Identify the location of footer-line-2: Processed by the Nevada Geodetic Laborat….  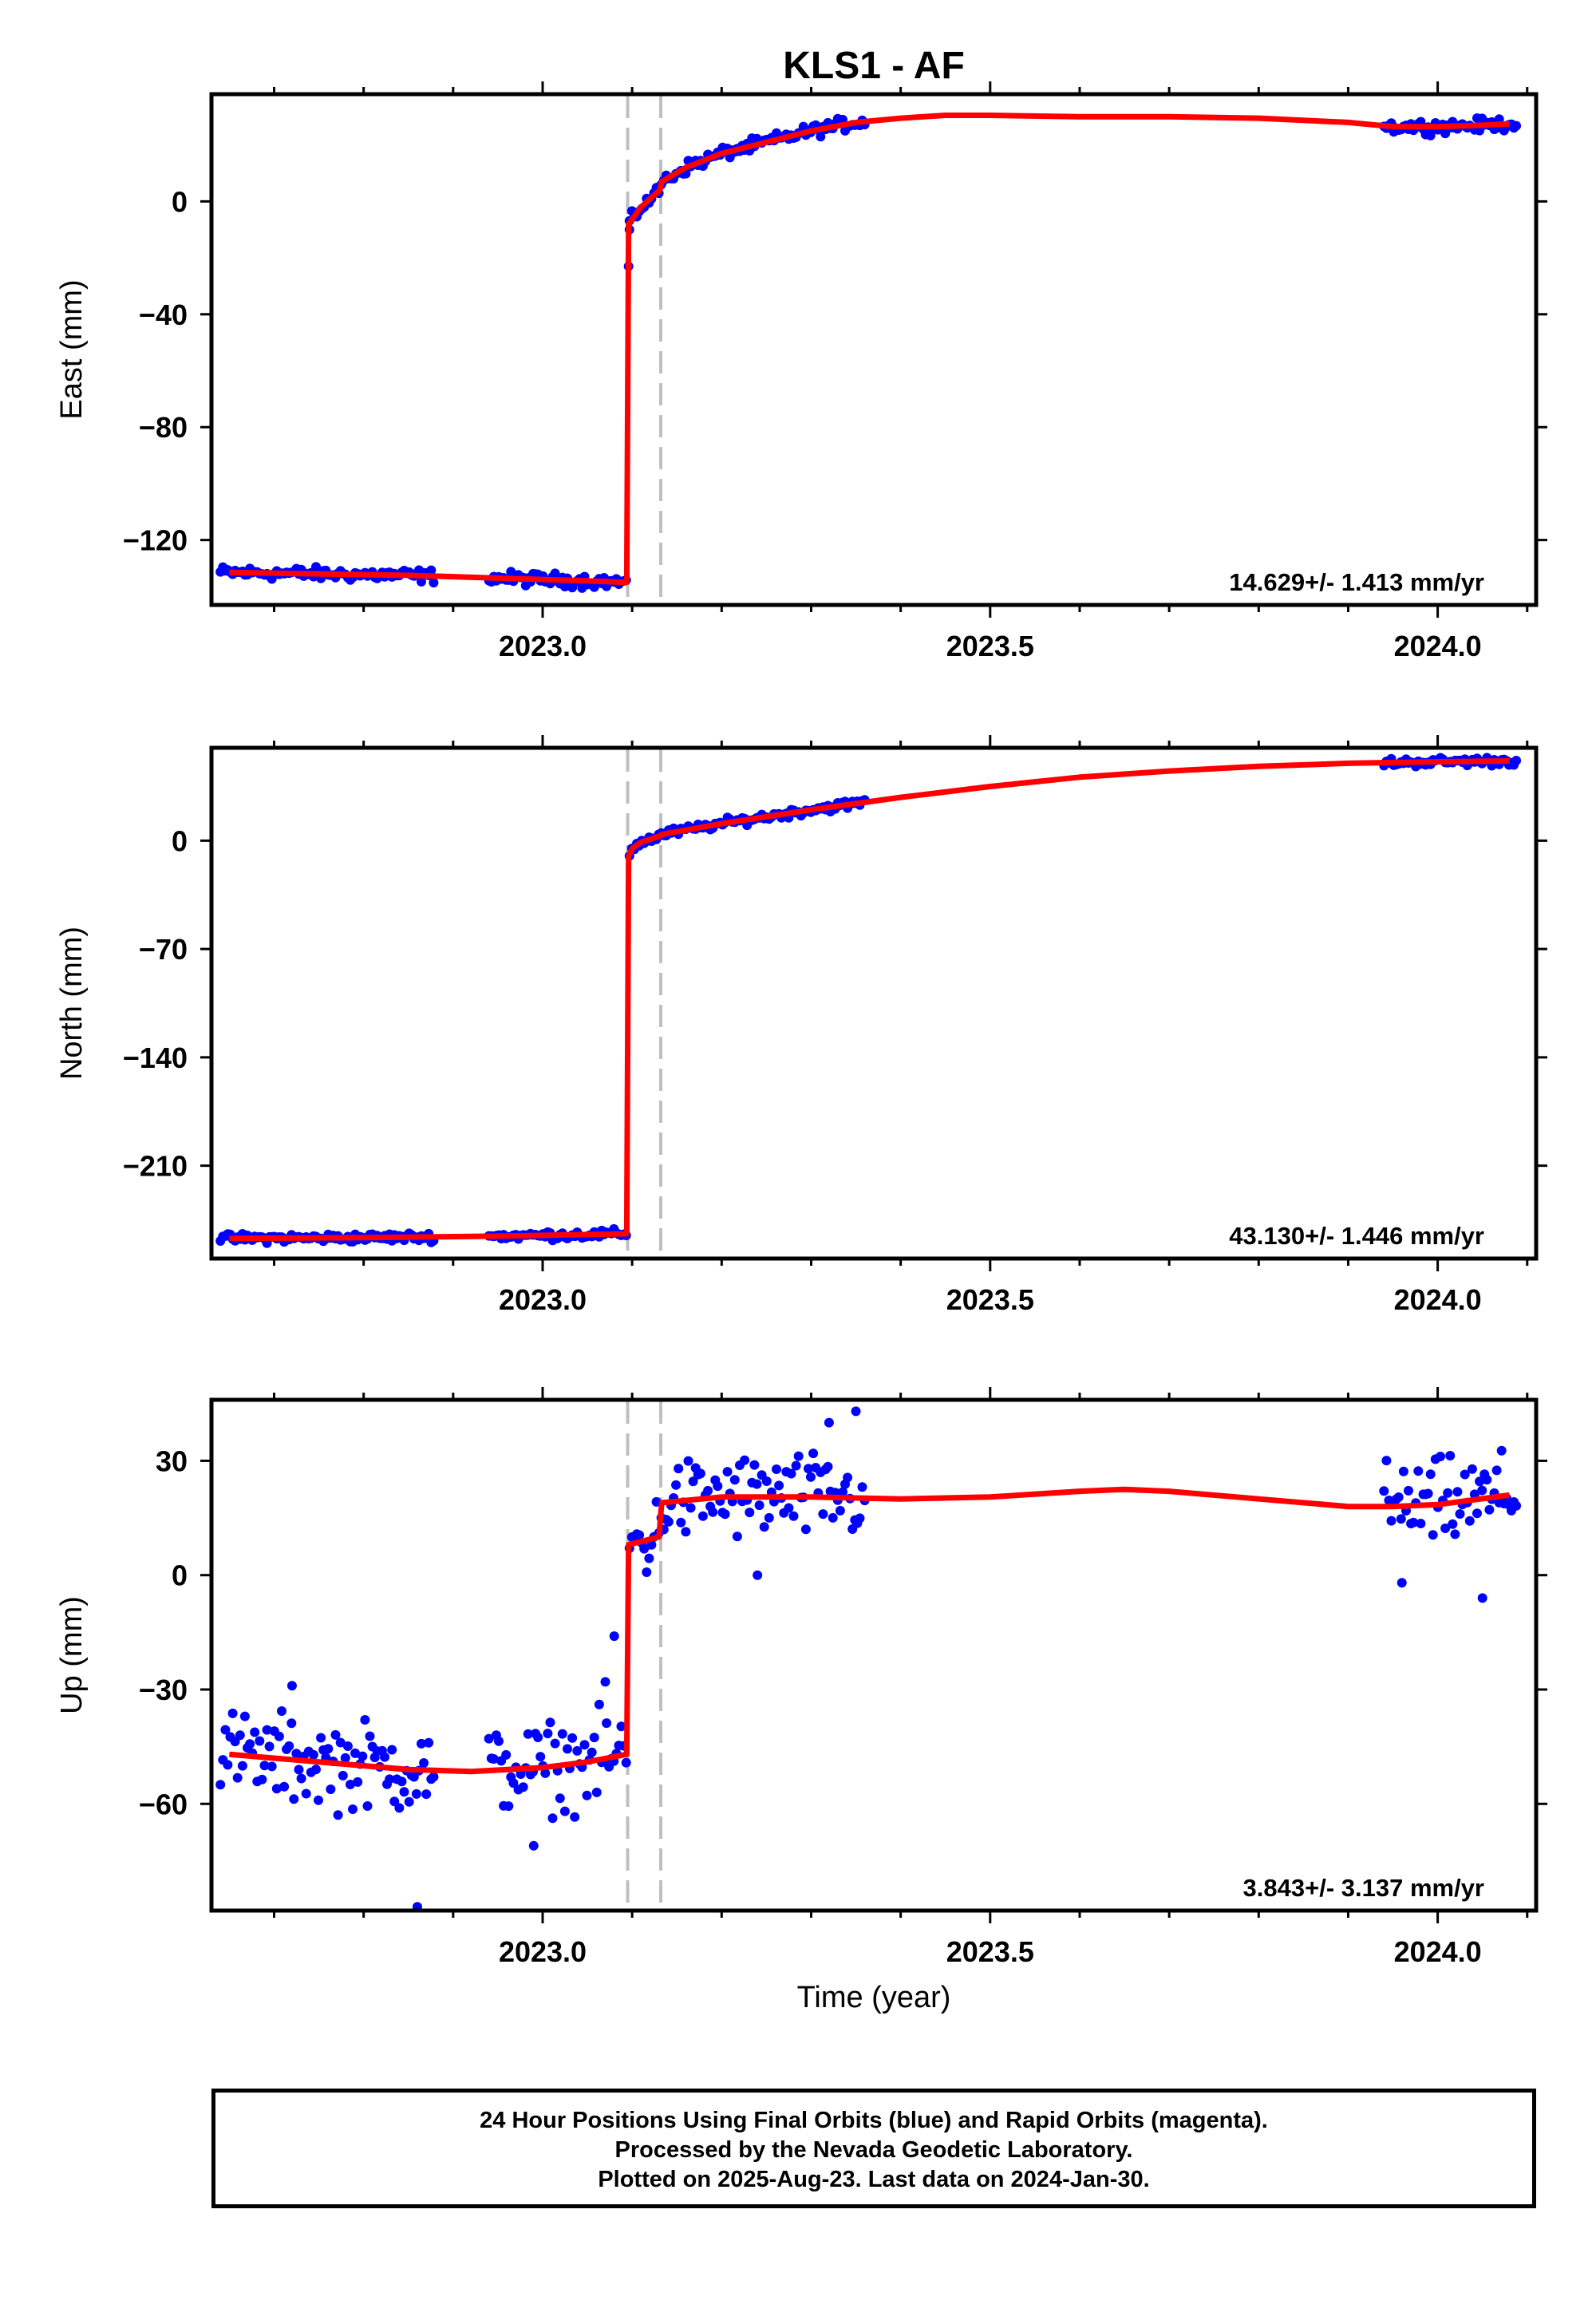
(873, 2150).